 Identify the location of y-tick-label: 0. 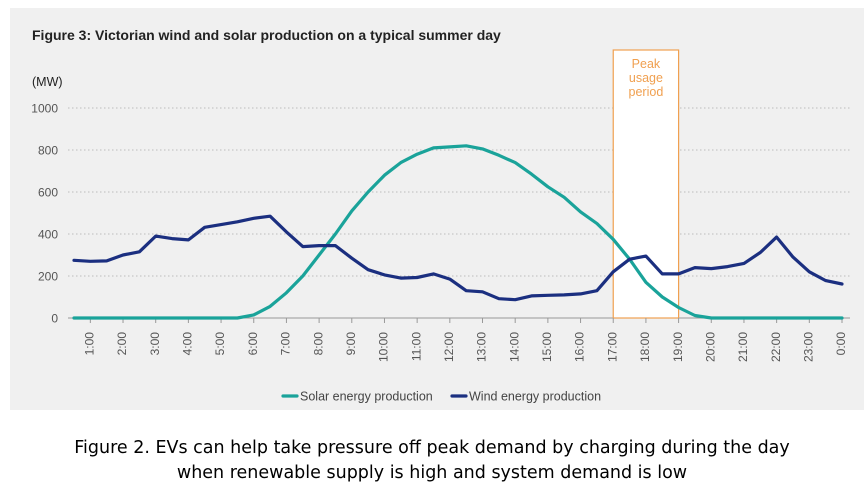
(54, 319).